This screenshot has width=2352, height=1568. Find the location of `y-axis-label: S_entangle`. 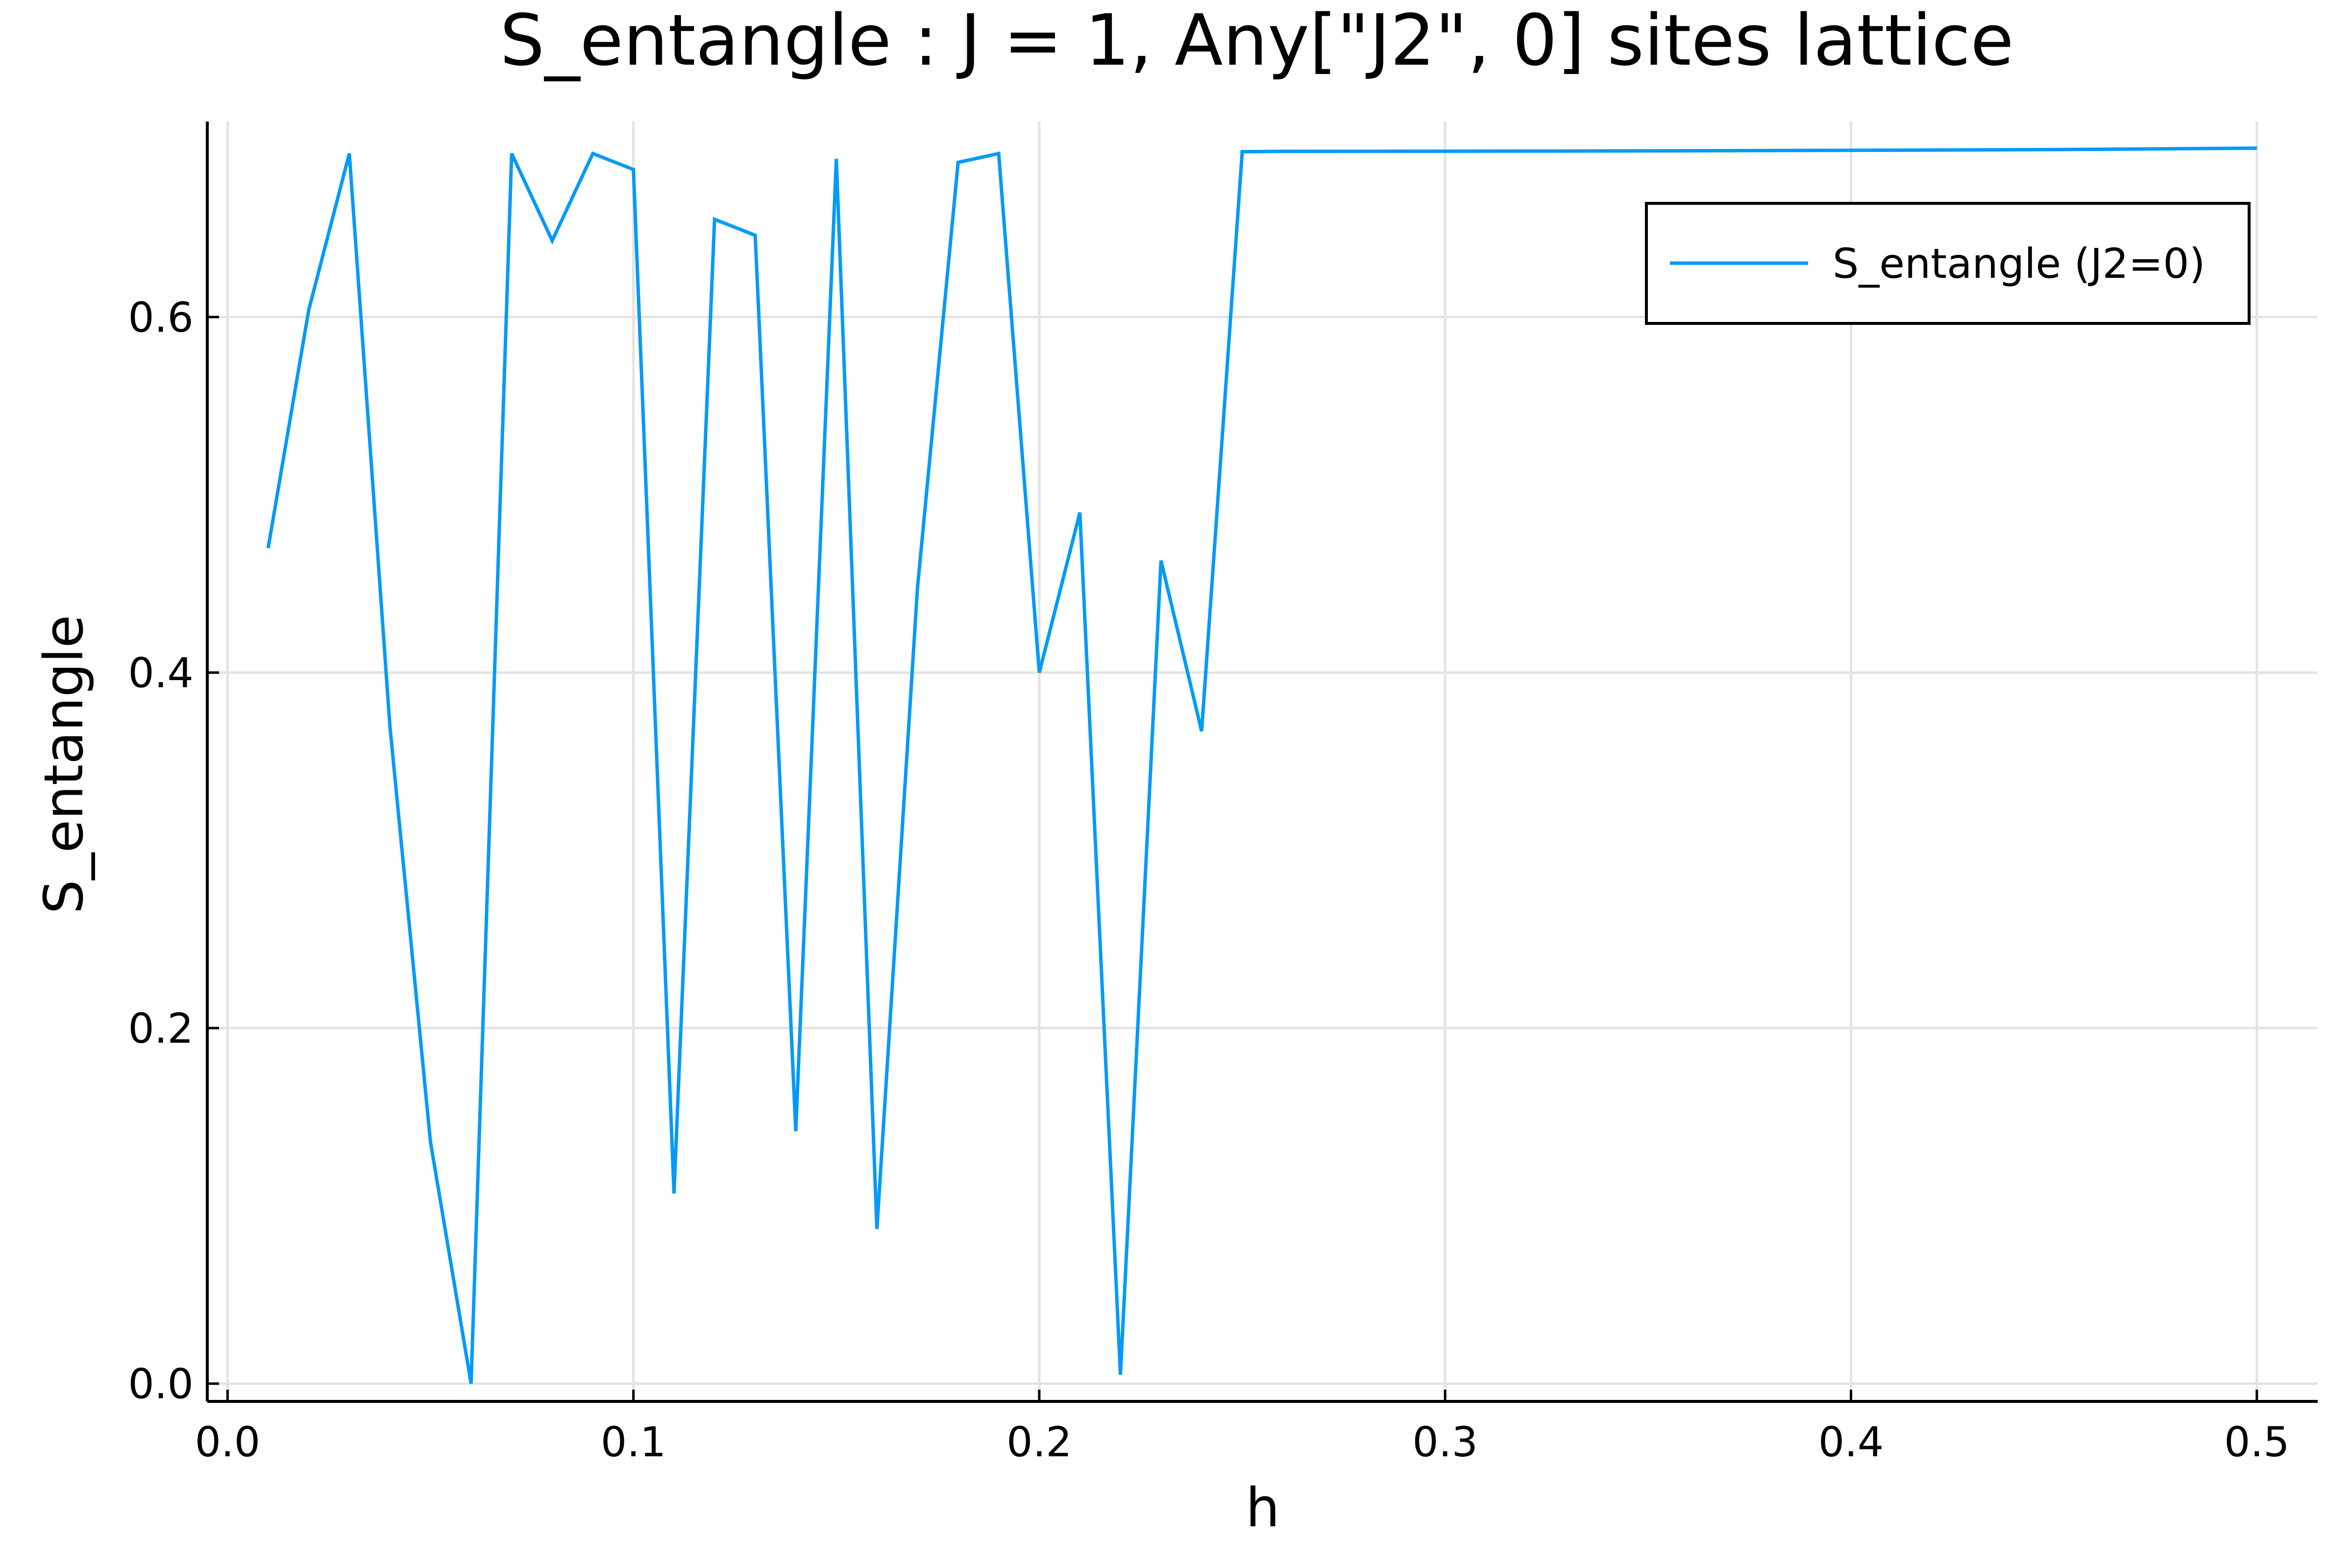

y-axis-label: S_entangle is located at coordinates (63, 764).